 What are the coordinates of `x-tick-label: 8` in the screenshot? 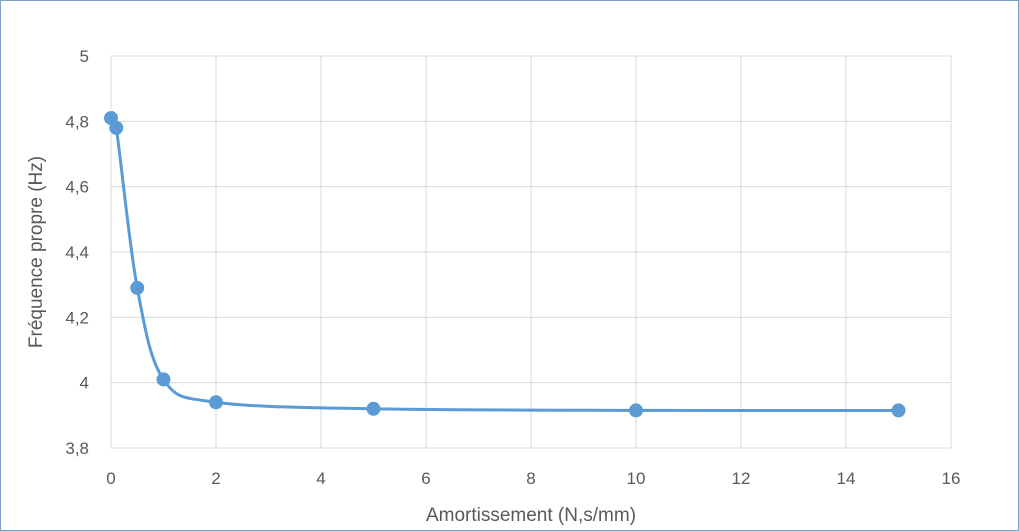 It's located at (530, 478).